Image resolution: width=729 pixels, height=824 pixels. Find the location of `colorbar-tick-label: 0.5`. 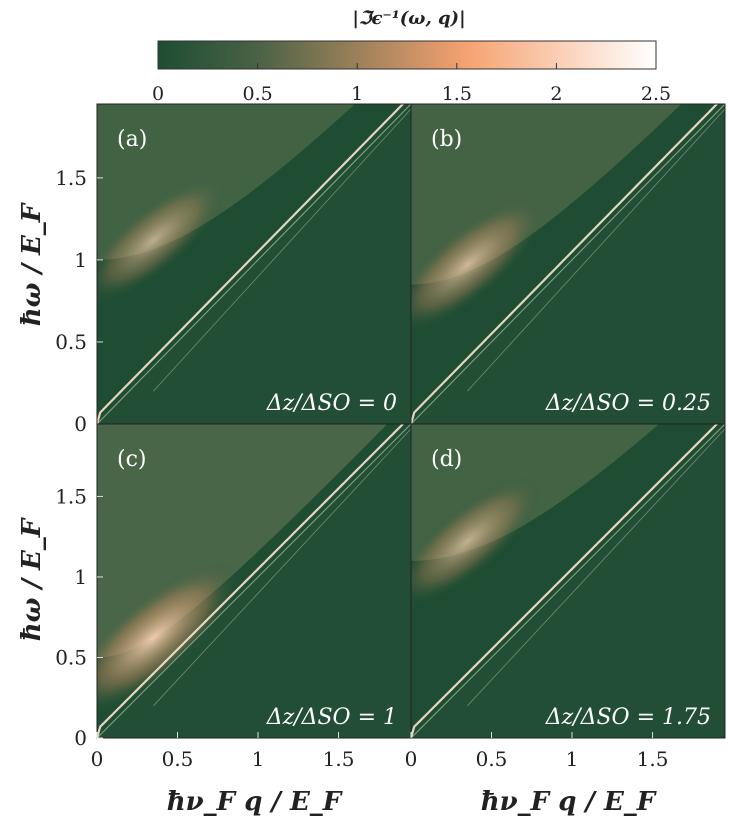

colorbar-tick-label: 0.5 is located at coordinates (257, 94).